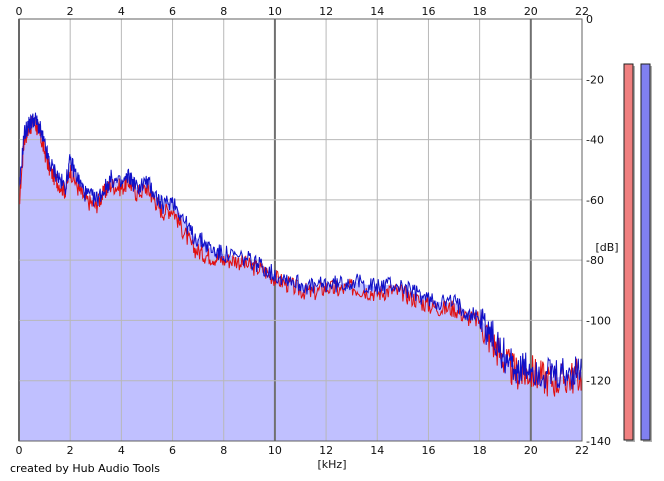  Describe the element at coordinates (595, 140) in the screenshot. I see `y-tick-40: -40` at that location.